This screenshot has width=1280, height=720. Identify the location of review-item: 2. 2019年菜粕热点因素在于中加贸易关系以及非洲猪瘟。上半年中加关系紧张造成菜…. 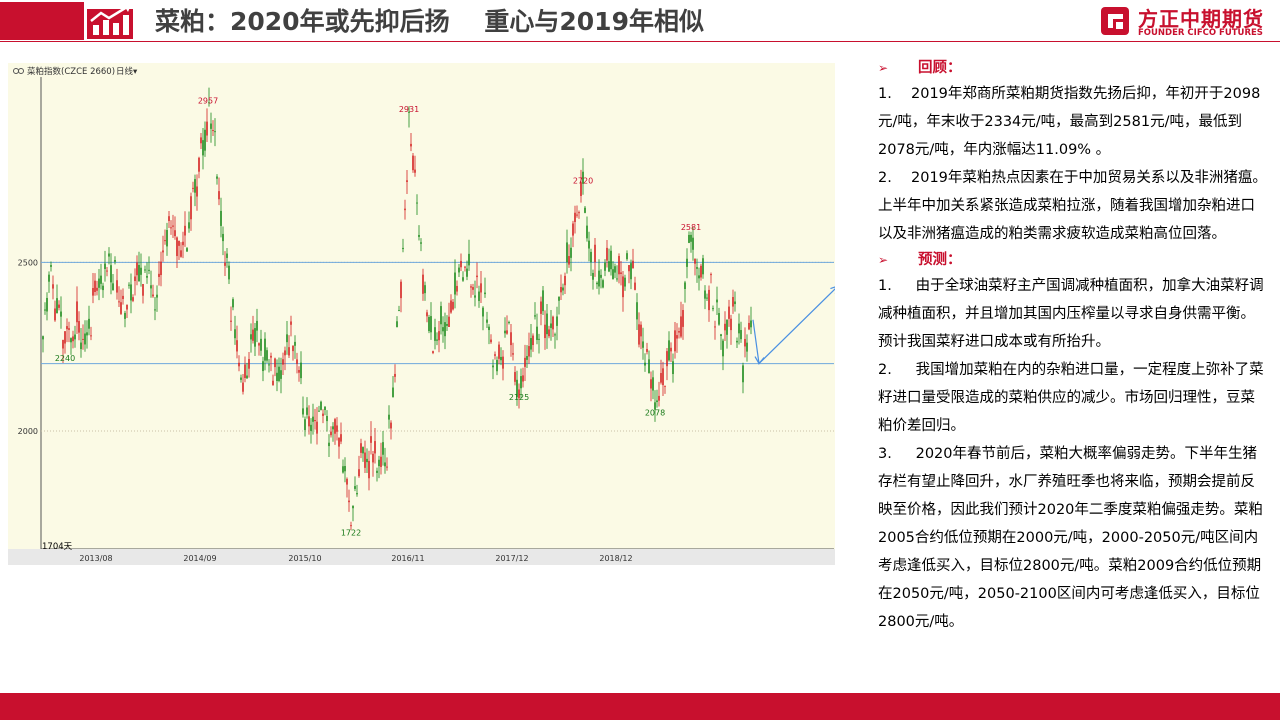
(1073, 206).